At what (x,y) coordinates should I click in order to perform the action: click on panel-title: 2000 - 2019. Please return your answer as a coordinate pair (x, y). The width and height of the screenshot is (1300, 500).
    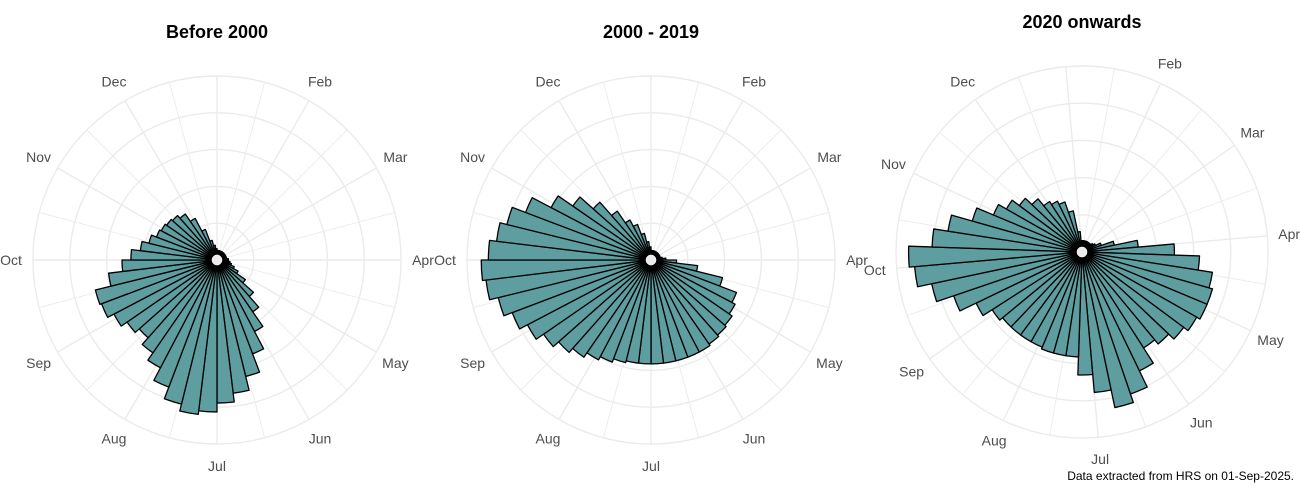
    Looking at the image, I should click on (651, 32).